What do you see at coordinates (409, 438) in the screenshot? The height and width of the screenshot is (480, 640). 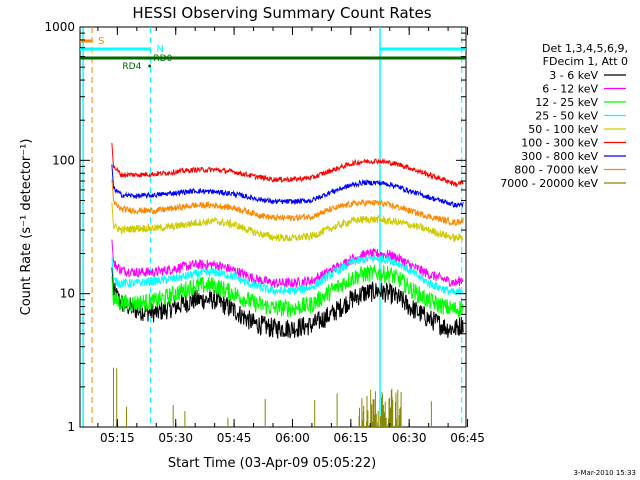 I see `x-tick-label: 06:30` at bounding box center [409, 438].